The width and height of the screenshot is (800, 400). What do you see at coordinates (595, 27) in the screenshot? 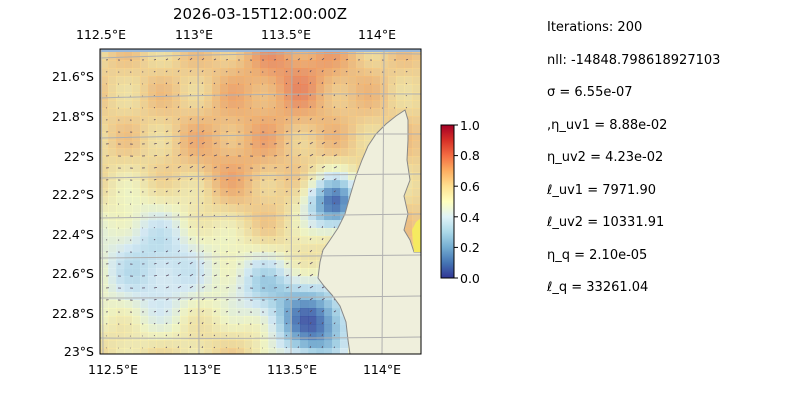
I see `stat-iterations: Iterations: 200` at bounding box center [595, 27].